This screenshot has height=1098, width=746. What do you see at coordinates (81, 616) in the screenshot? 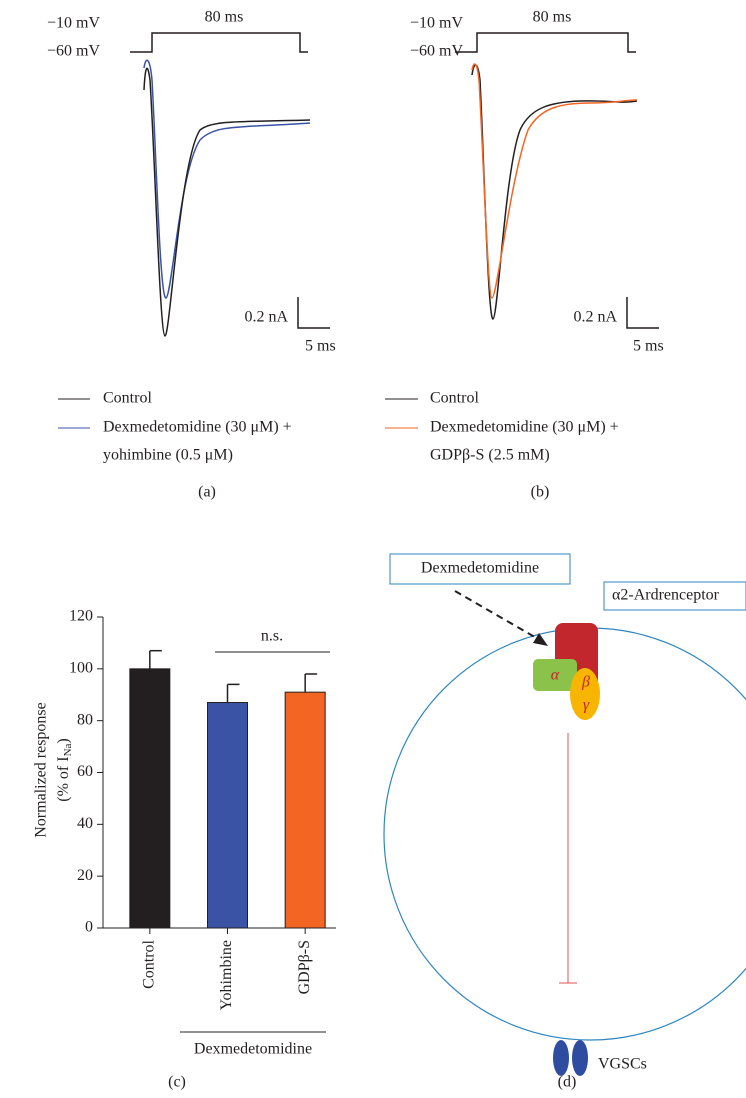
I see `y-tick-label: 120` at bounding box center [81, 616].